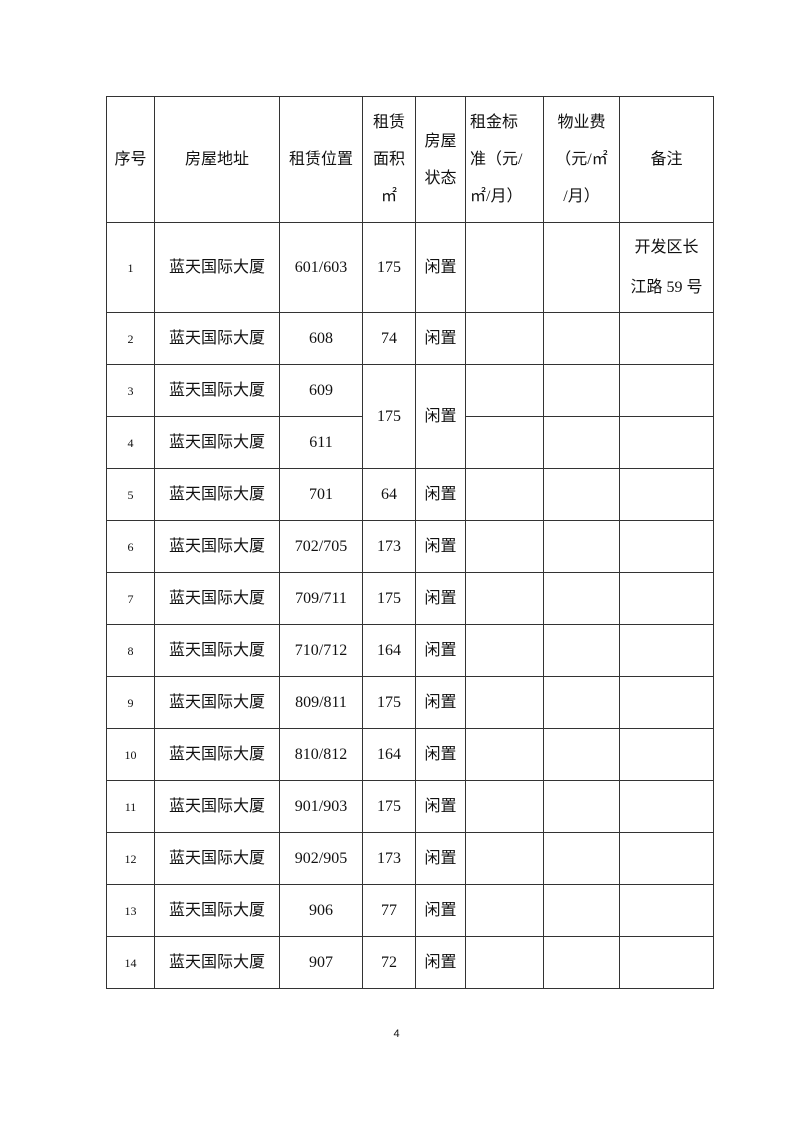 The height and width of the screenshot is (1122, 793). I want to click on header-location: 租赁位置, so click(321, 159).